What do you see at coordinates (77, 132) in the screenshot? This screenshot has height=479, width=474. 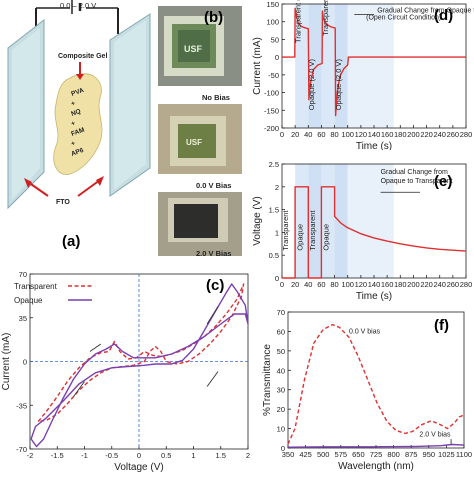 I see `gel-layer-label: FAM` at bounding box center [77, 132].